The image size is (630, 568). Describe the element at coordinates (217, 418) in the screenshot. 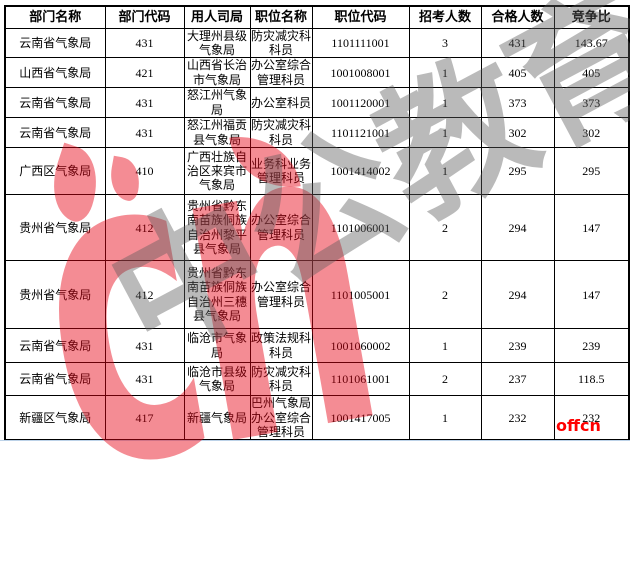

I see `table-cell: 新疆气象局` at that location.